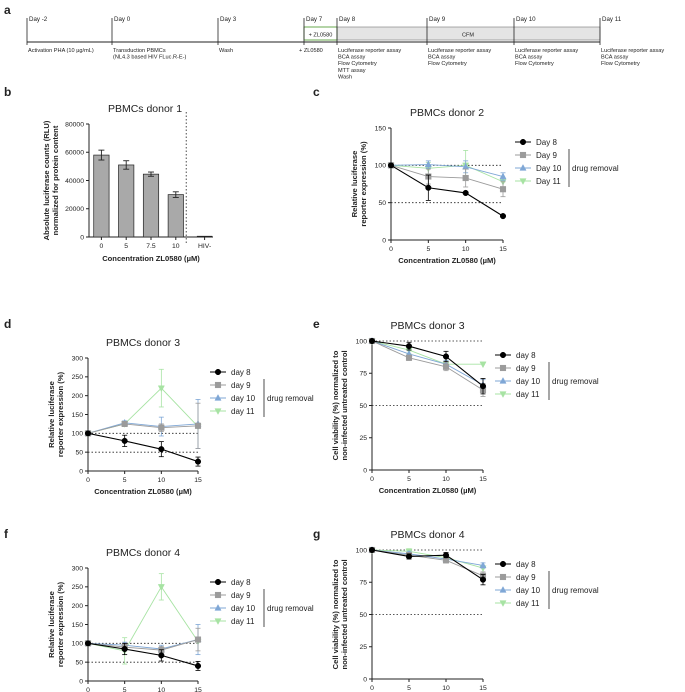 The width and height of the screenshot is (685, 692). Describe the element at coordinates (546, 155) in the screenshot. I see `legend-label: Day 9` at that location.